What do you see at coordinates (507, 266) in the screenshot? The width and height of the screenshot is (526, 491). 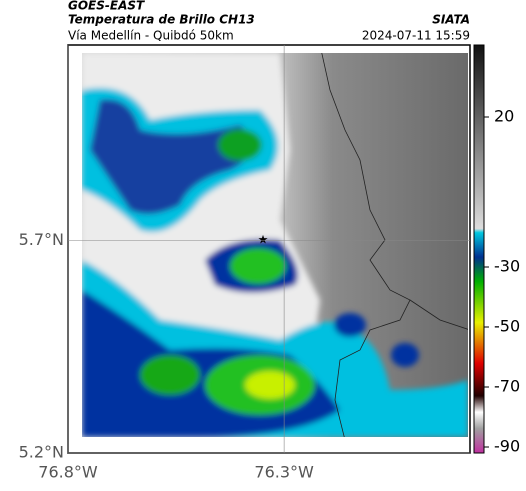 I see `colorbar-tick-label: -30` at bounding box center [507, 266].